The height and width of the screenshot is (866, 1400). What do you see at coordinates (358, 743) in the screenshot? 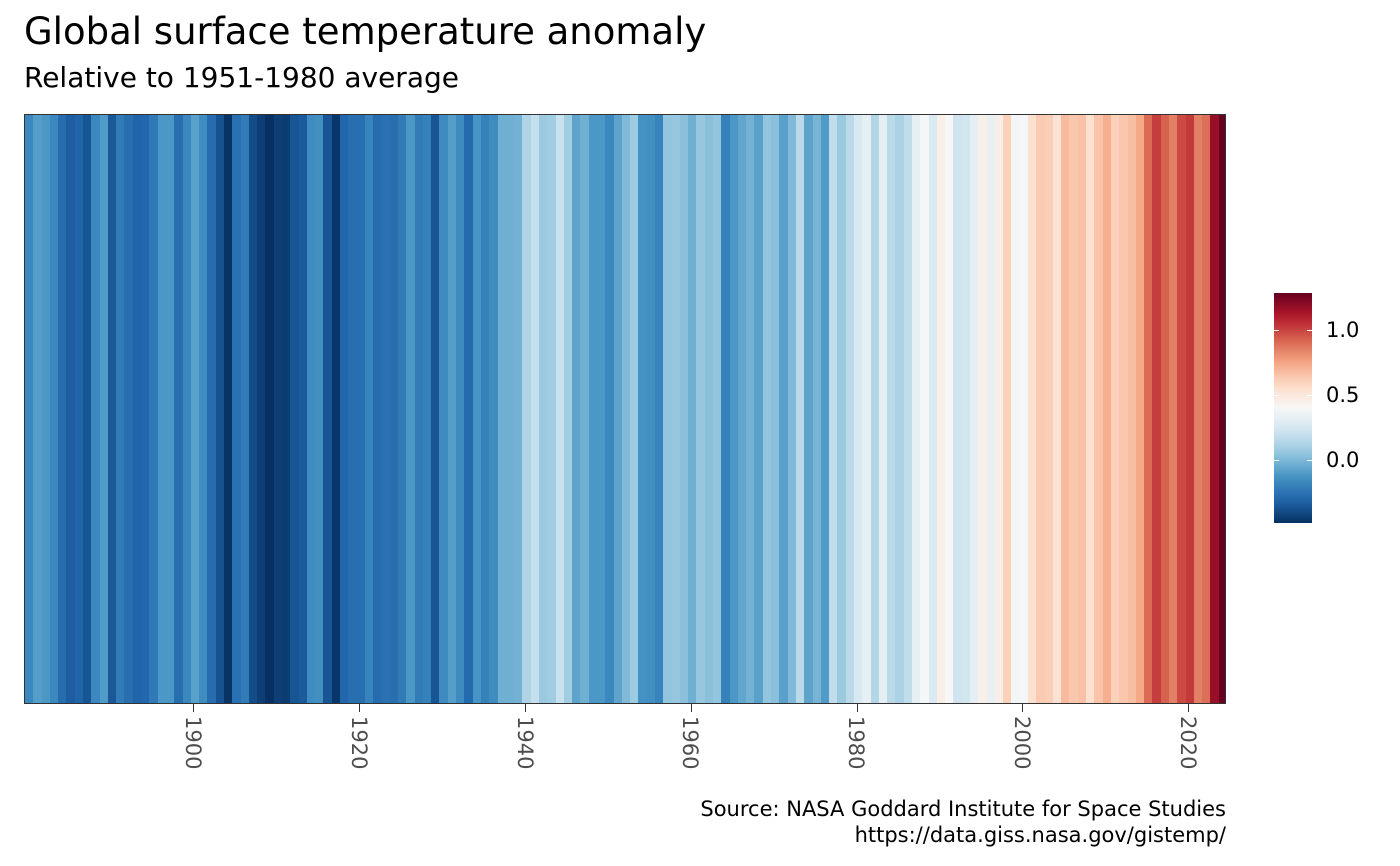
I see `x-tick-label-1920: 1920` at bounding box center [358, 743].